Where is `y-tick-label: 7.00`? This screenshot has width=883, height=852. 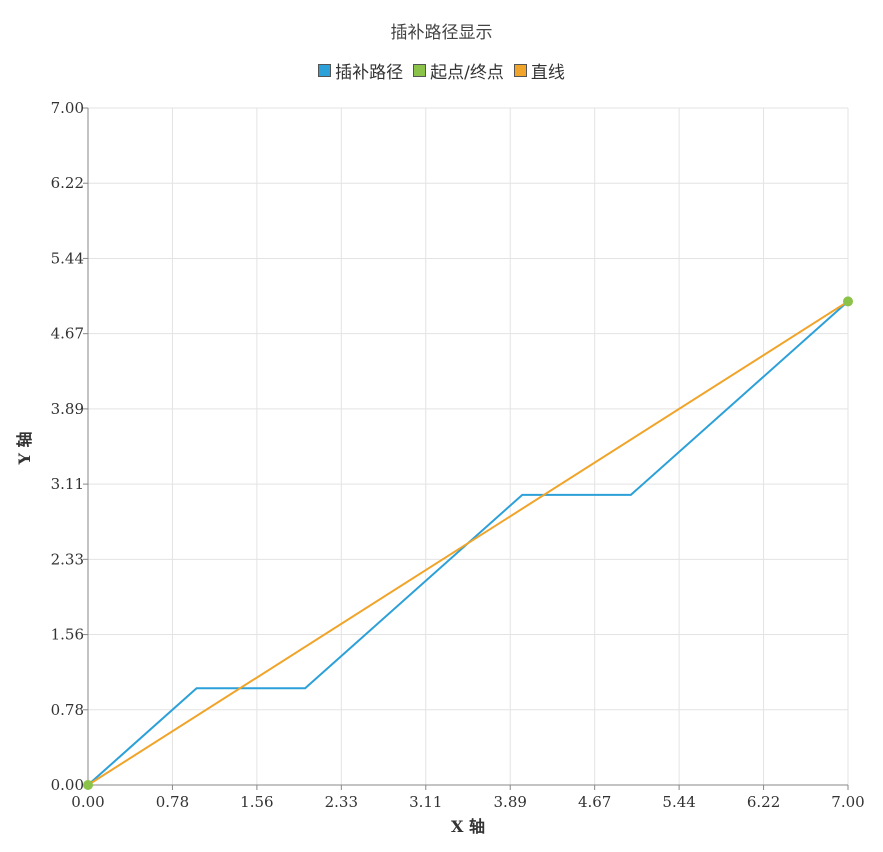 y-tick-label: 7.00 is located at coordinates (67, 108).